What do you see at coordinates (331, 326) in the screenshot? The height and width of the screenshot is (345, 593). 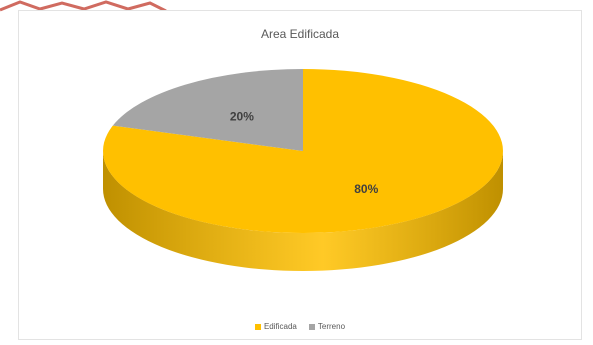 I see `legend-label-terreno: Terreno` at bounding box center [331, 326].